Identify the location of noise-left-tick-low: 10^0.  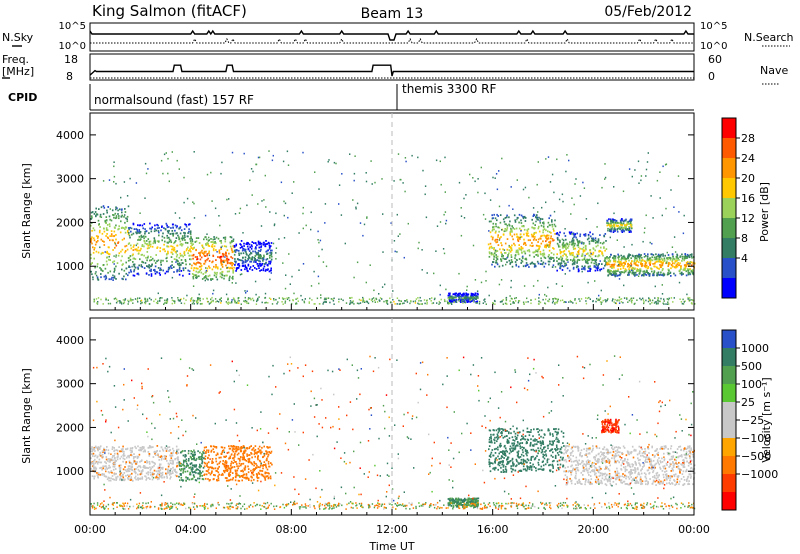
(72, 46).